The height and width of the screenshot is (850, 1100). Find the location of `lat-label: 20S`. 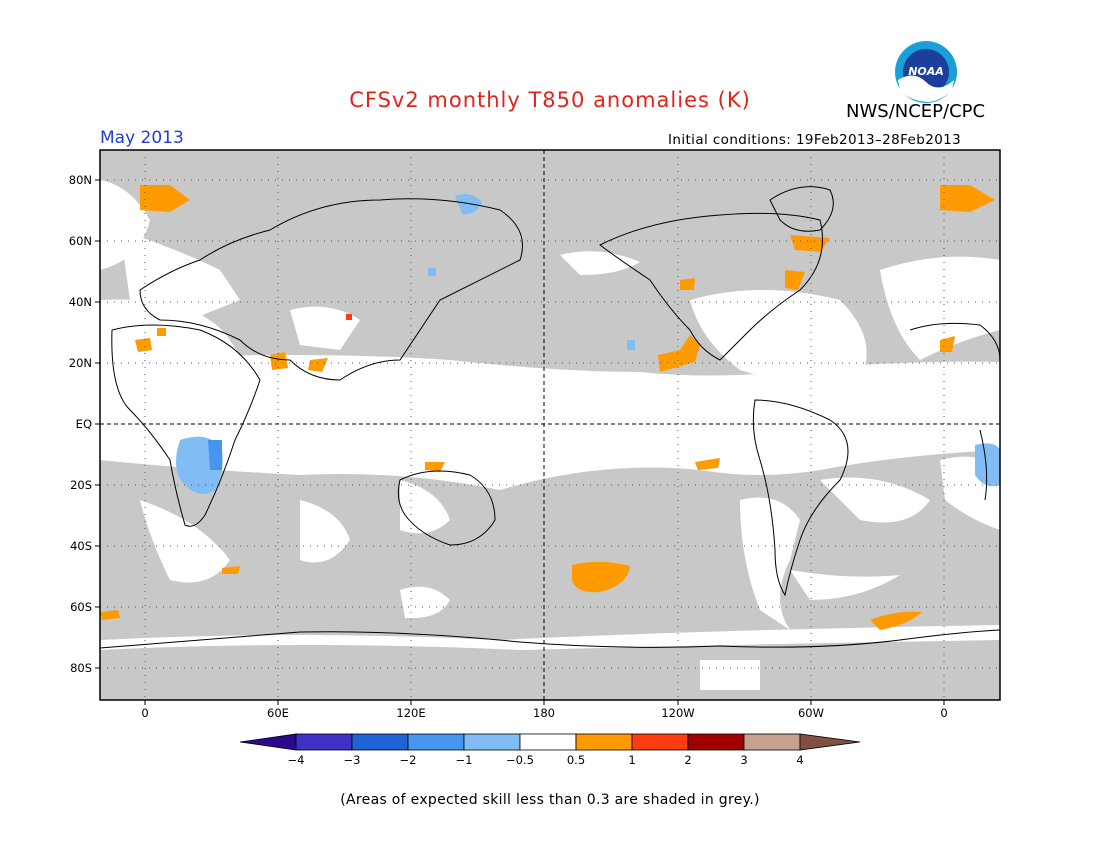

lat-label: 20S is located at coordinates (81, 485).